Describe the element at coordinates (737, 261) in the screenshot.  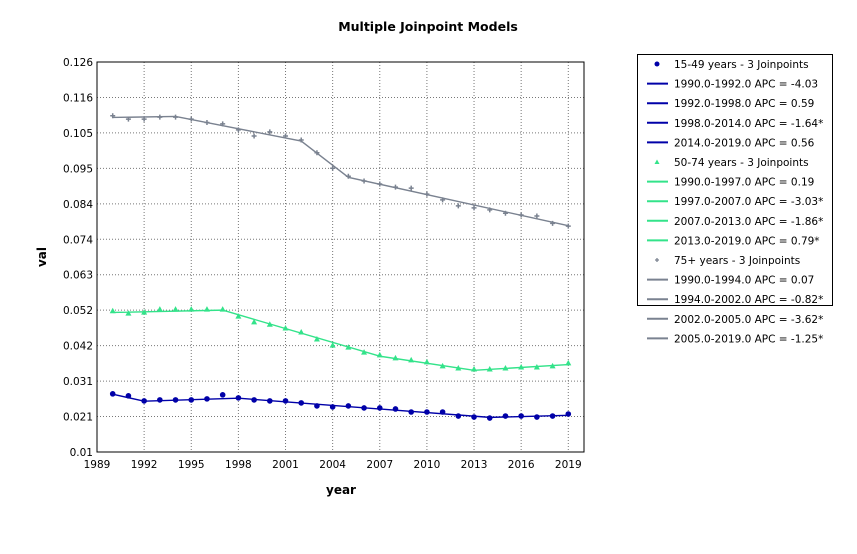
I see `legend-series-label: 75+ years - 3 Joinpoints` at that location.